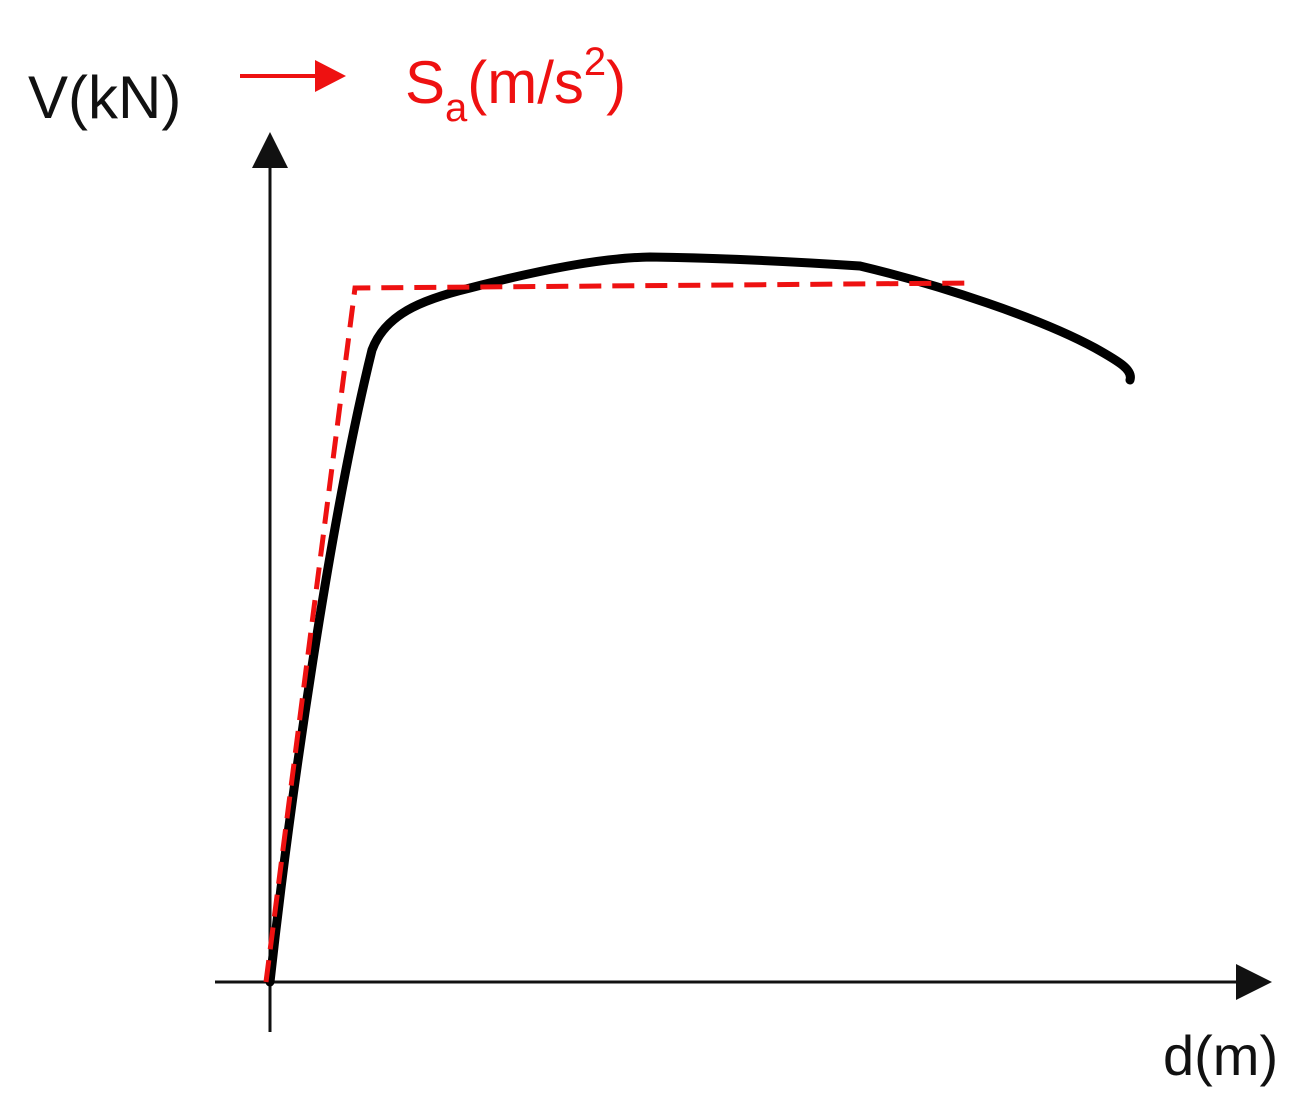 This screenshot has width=1303, height=1110. What do you see at coordinates (330, 76) in the screenshot?
I see `conversion-arrow-head` at bounding box center [330, 76].